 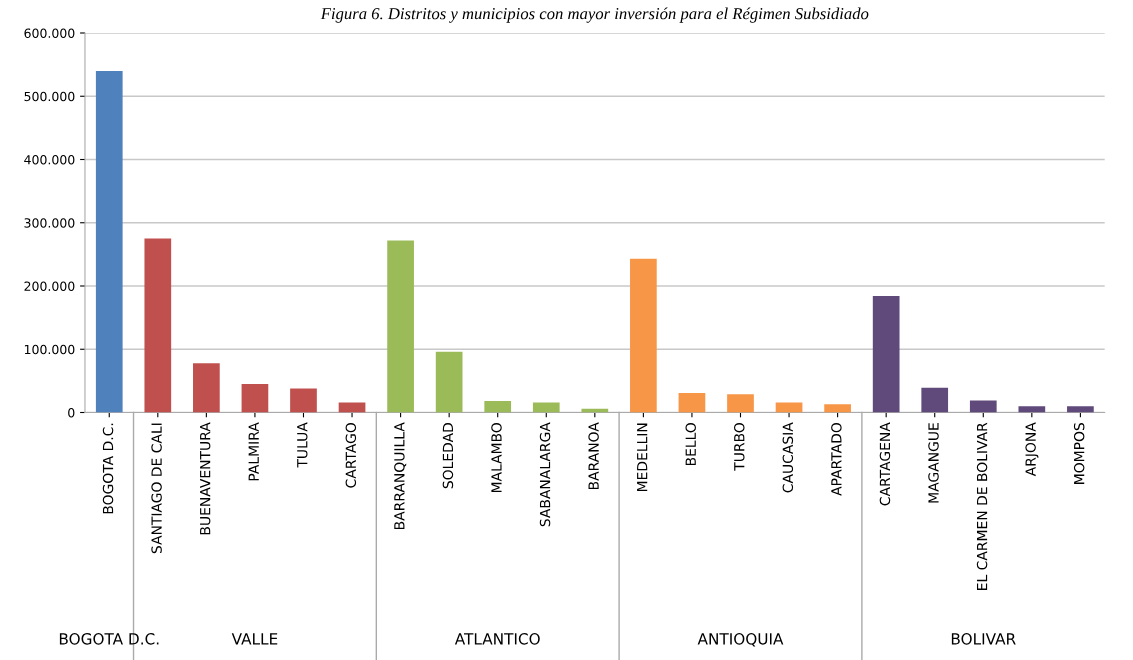 I want to click on x-tick-label: MALAMBO, so click(x=496, y=458).